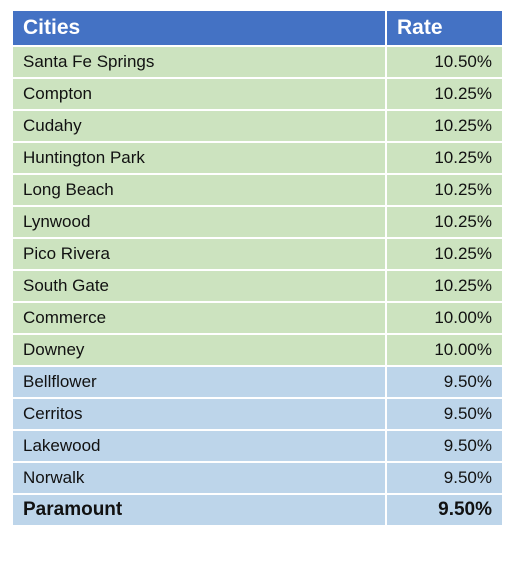 The width and height of the screenshot is (514, 562). Describe the element at coordinates (199, 478) in the screenshot. I see `city-cell: Norwalk` at that location.